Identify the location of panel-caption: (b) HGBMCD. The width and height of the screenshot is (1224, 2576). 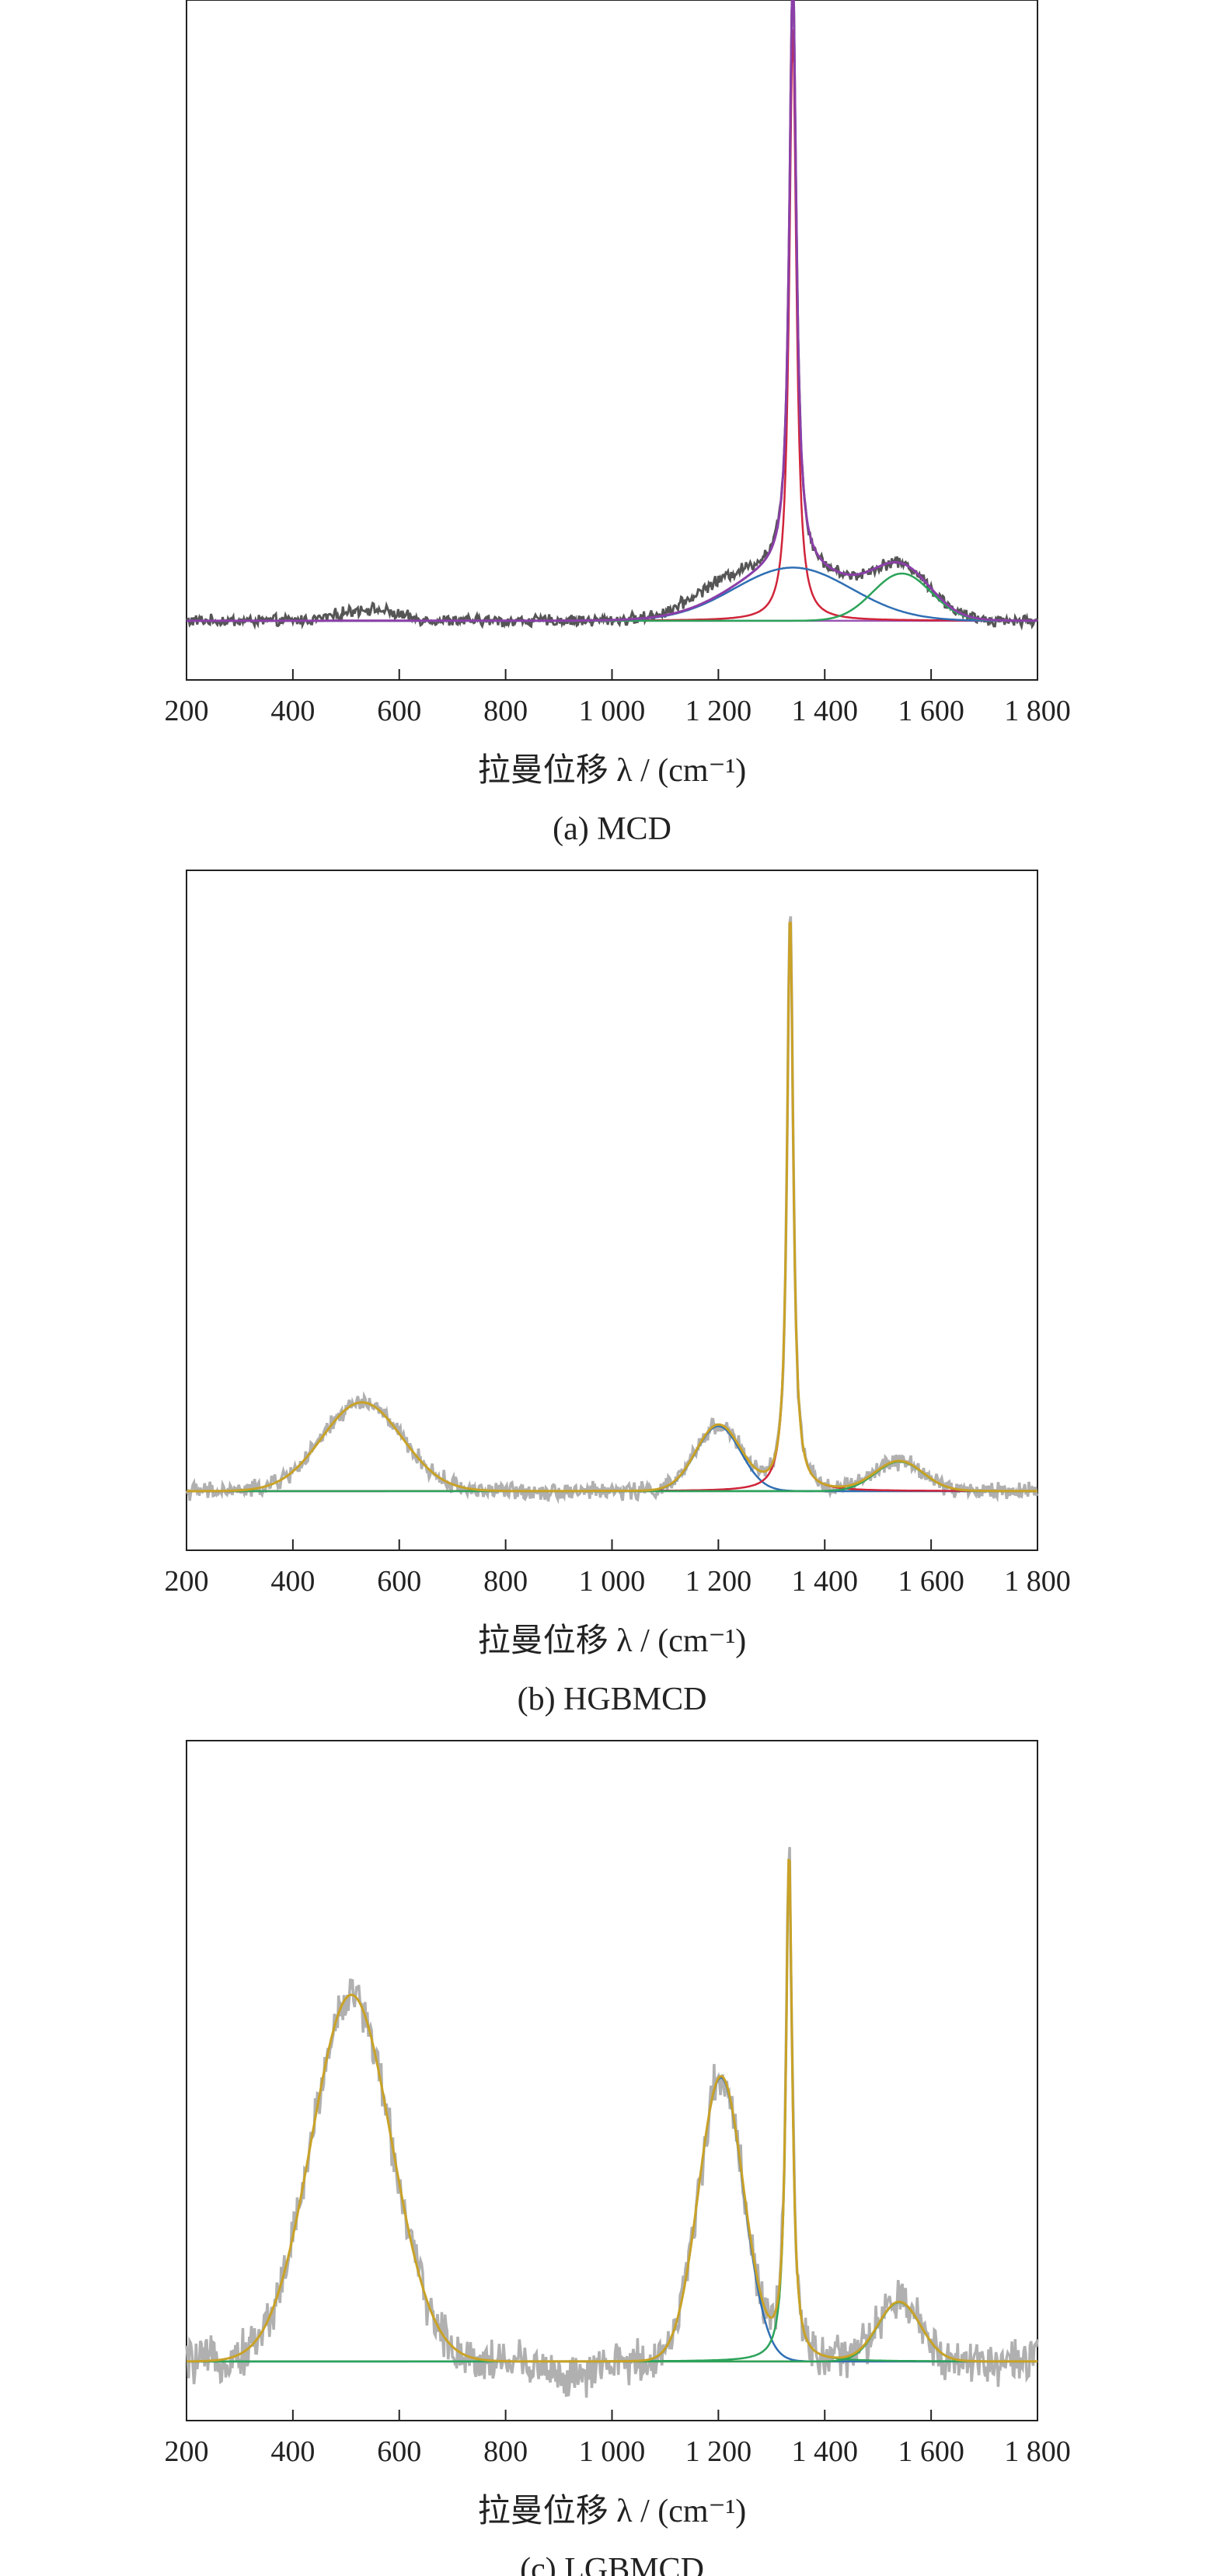
(612, 1699).